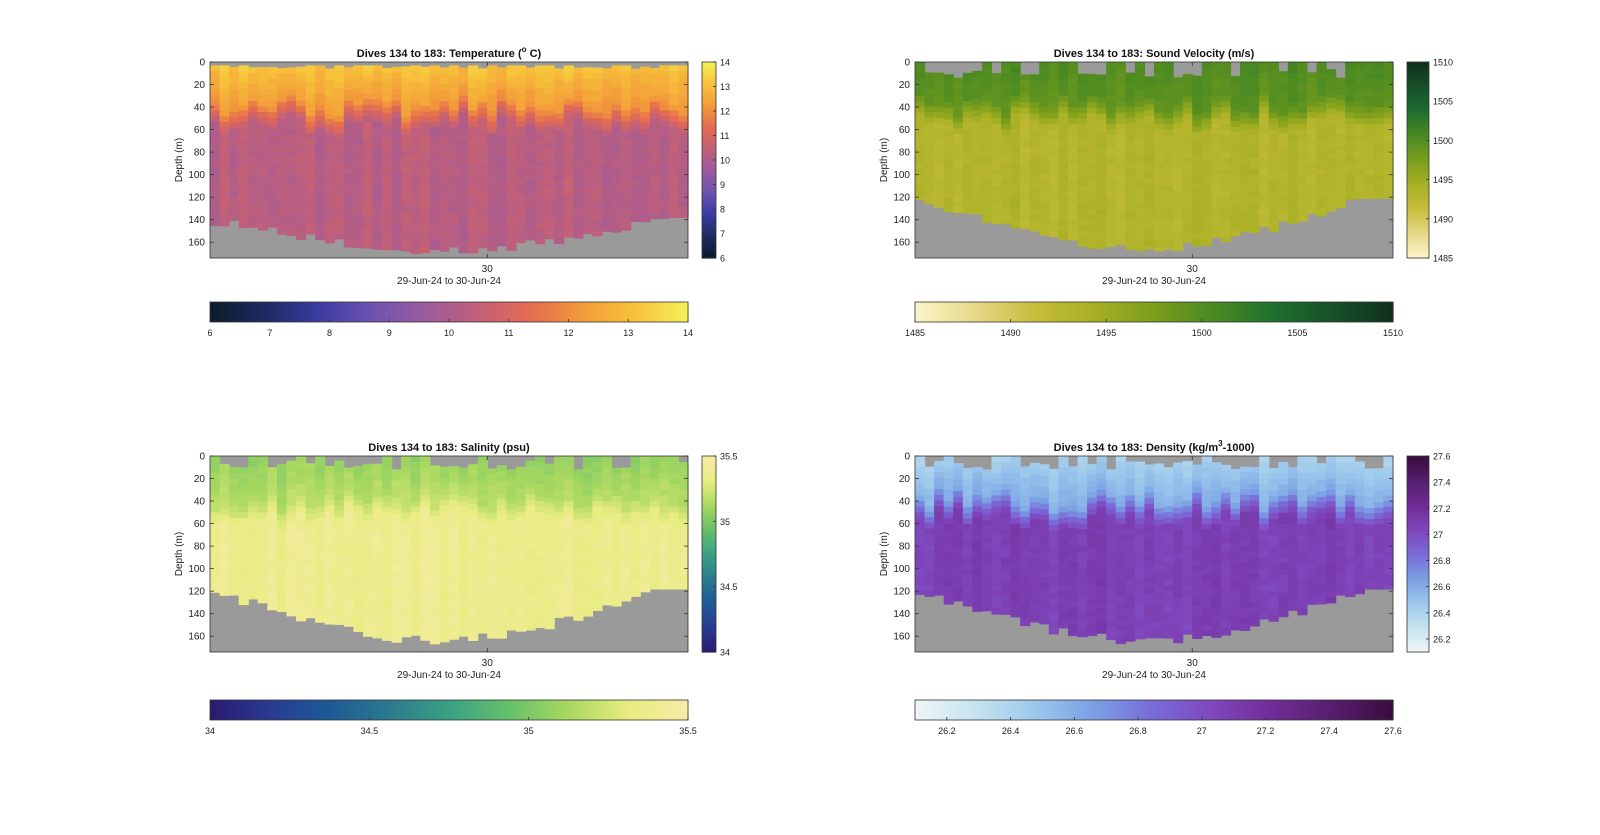 This screenshot has height=835, width=1600. I want to click on y-tick-label: 0, so click(202, 457).